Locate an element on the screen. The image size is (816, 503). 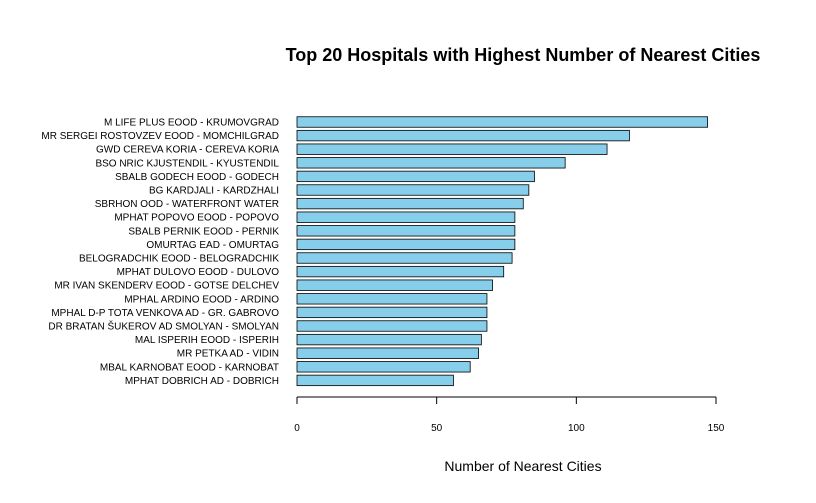
category-label: MR IVAN SKENDERV EOOD - GOTSE DELCHEV is located at coordinates (166, 286).